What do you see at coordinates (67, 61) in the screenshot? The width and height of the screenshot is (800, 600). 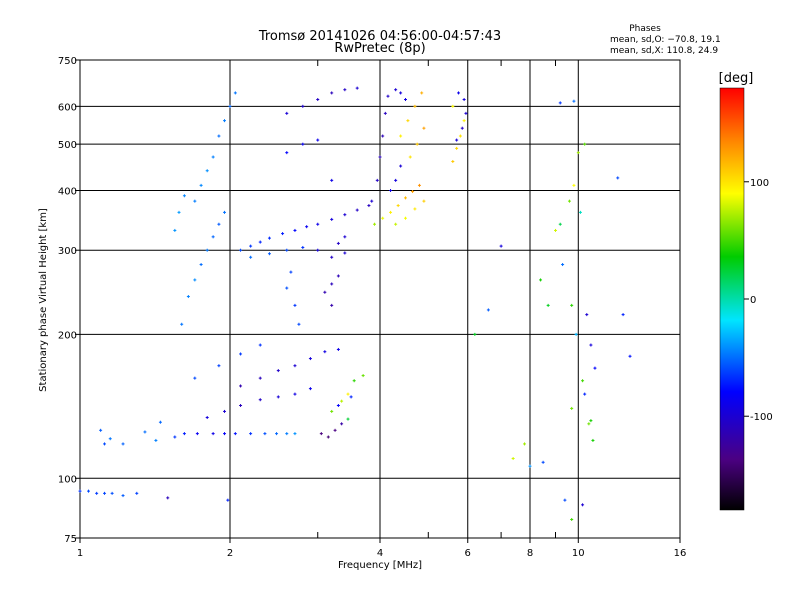 I see `y-tick-label: 750` at bounding box center [67, 61].